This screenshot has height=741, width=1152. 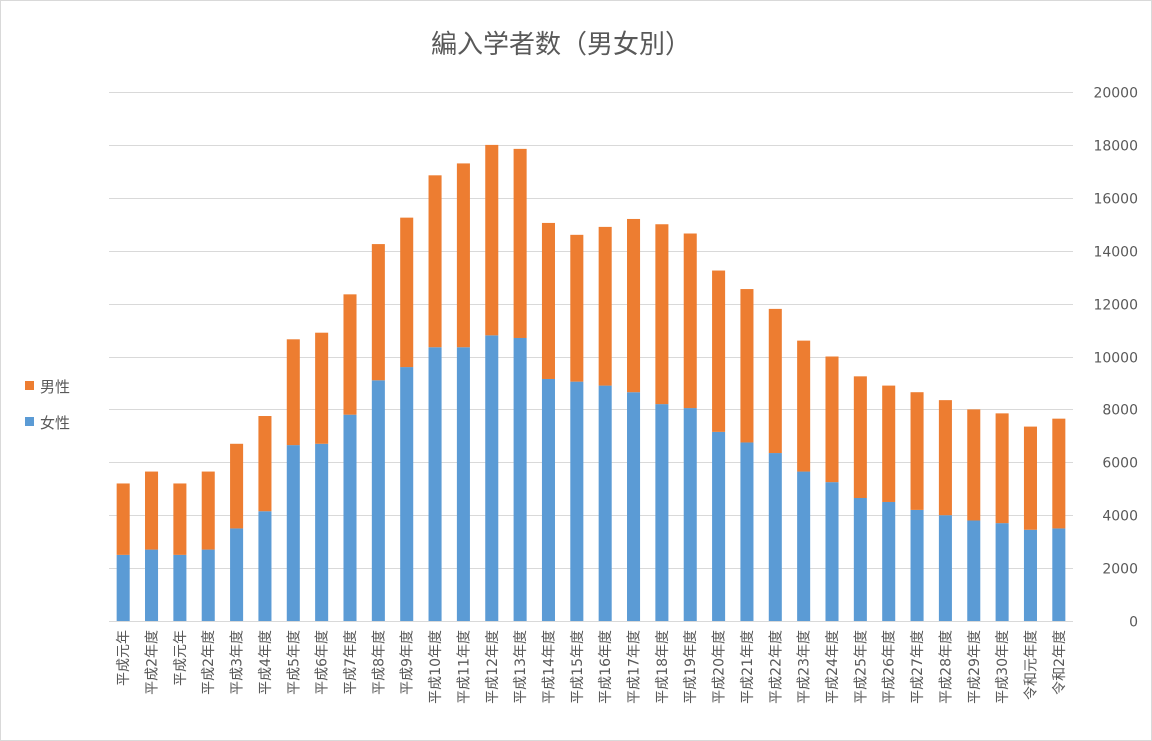 What do you see at coordinates (29, 421) in the screenshot?
I see `legend-swatch-female` at bounding box center [29, 421].